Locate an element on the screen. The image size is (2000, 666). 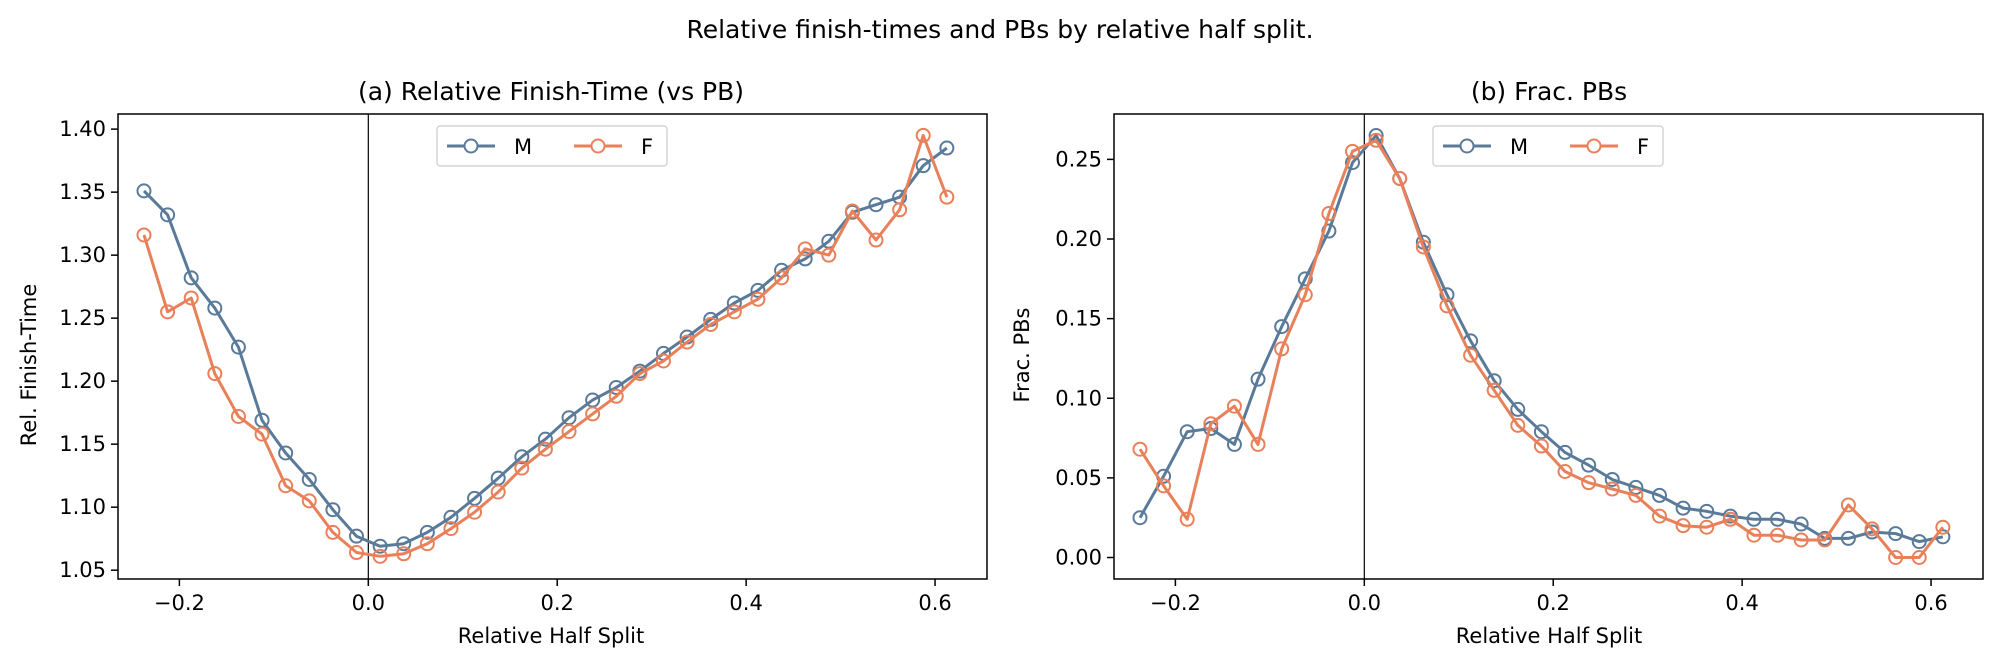
panel-a-title: (a) Relative Finish-Time (vs PB) is located at coordinates (551, 91).